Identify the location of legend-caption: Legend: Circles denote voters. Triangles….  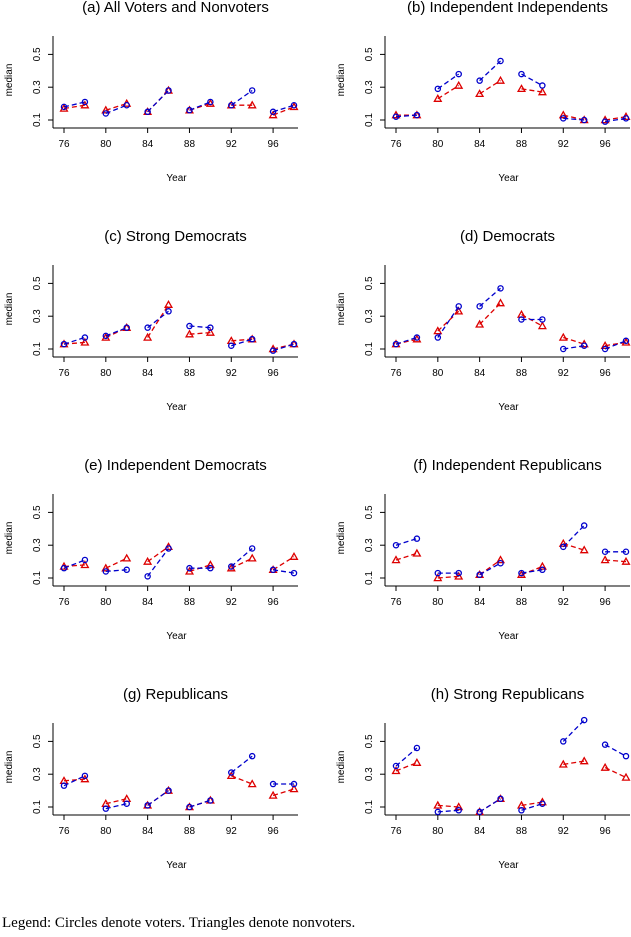
(179, 923).